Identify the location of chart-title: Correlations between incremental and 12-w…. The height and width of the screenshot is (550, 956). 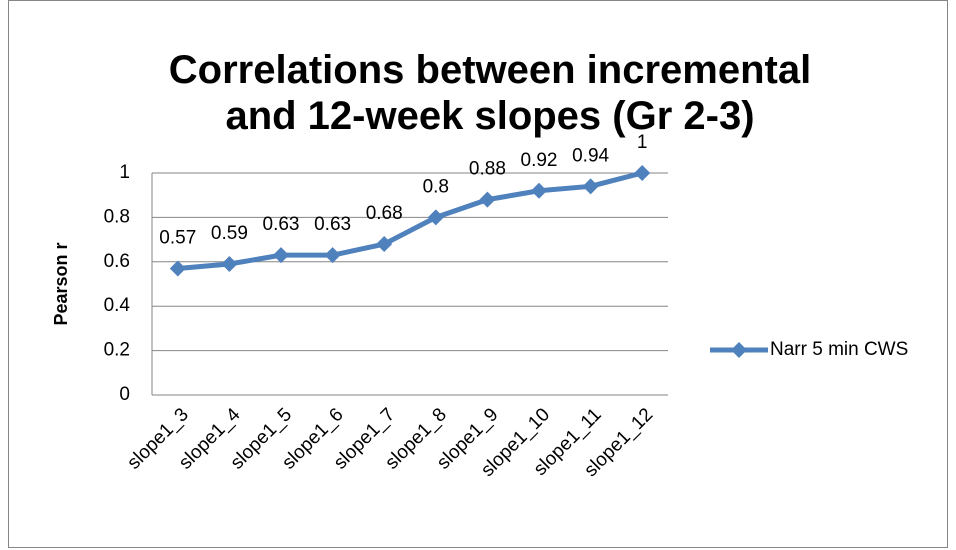
(490, 93).